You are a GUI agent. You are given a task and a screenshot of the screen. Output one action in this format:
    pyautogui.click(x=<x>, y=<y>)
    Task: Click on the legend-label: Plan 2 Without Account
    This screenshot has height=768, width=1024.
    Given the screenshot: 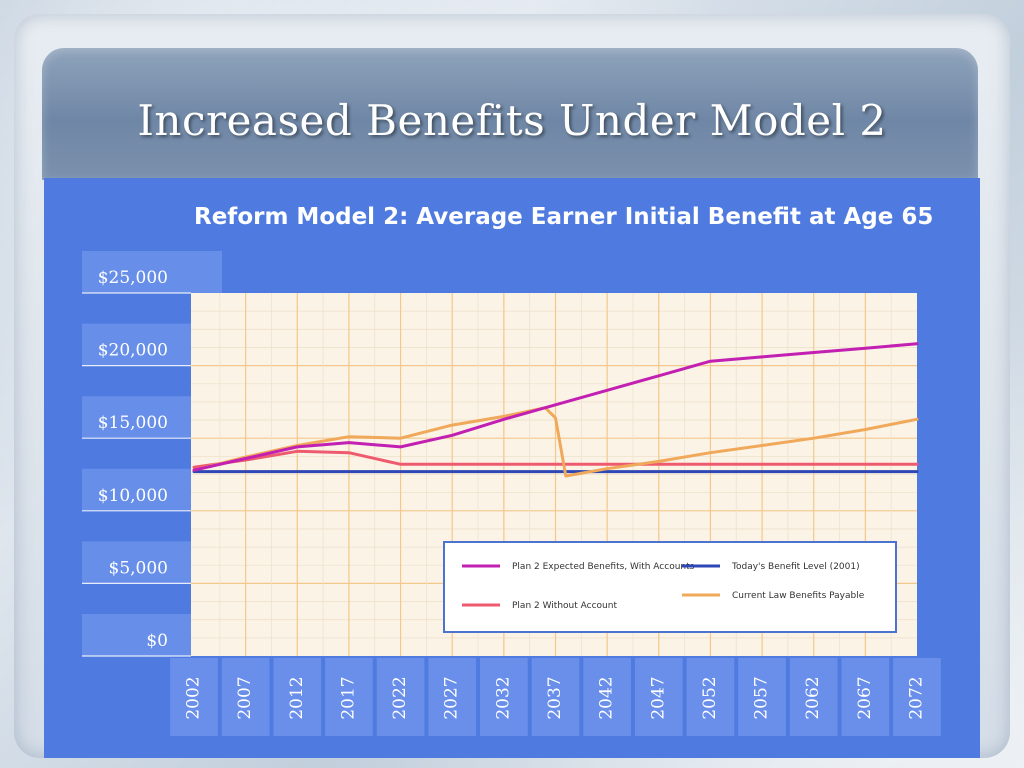 What is the action you would take?
    pyautogui.click(x=564, y=606)
    